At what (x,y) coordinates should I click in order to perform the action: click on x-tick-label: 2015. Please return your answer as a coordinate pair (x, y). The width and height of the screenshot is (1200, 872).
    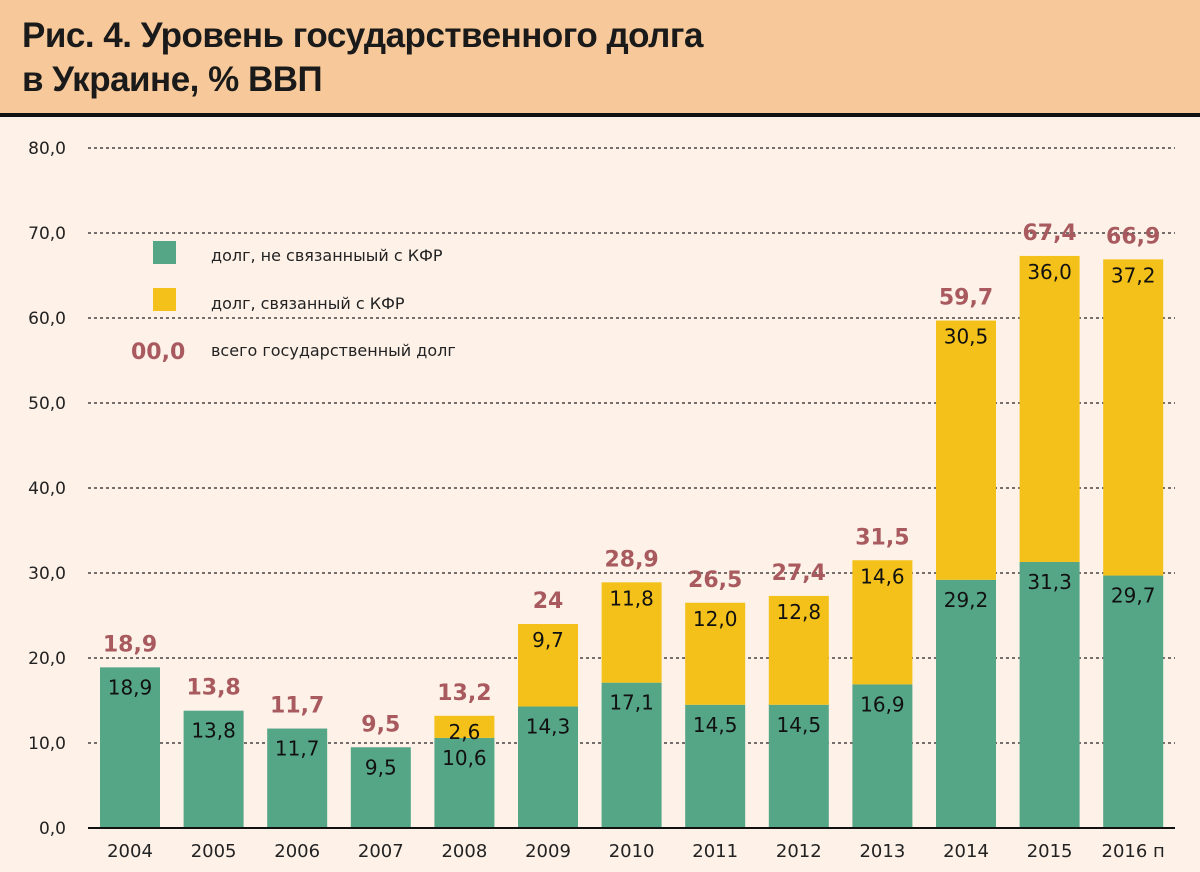
    Looking at the image, I should click on (1050, 851).